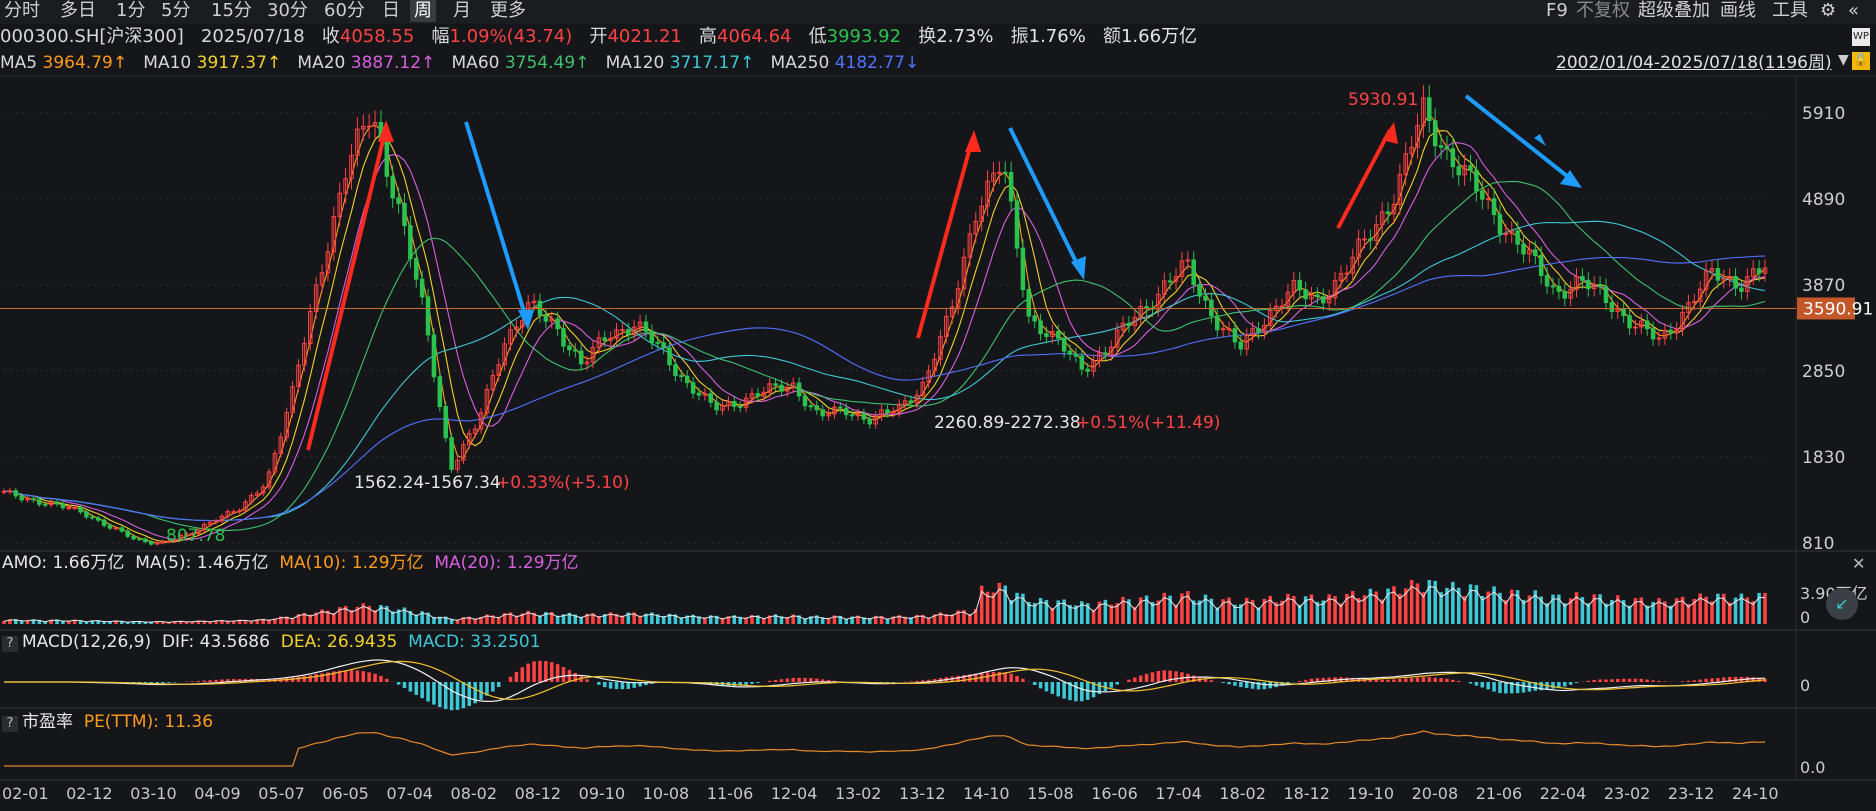 The width and height of the screenshot is (1876, 811). What do you see at coordinates (1694, 63) in the screenshot?
I see `date-range-selector: 2002/01/04-2025/07/18(1196周)` at bounding box center [1694, 63].